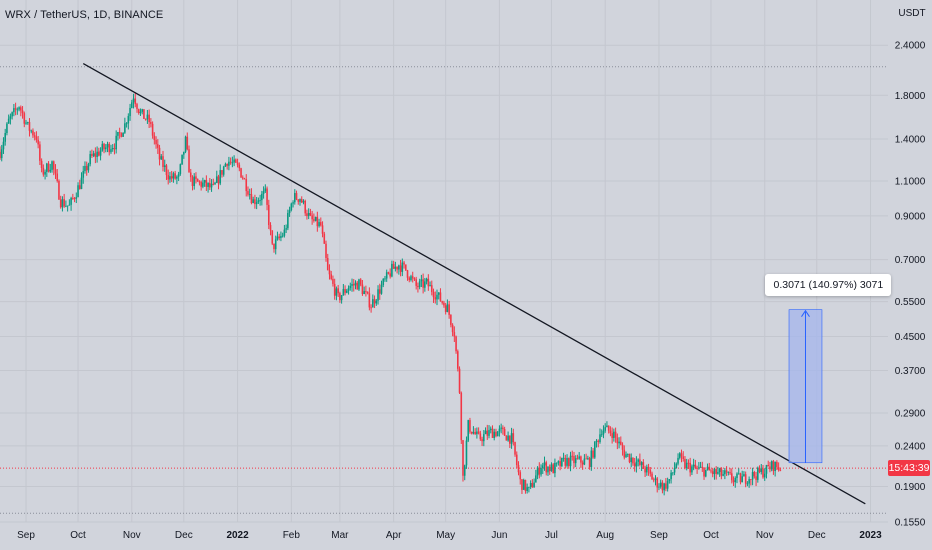  What do you see at coordinates (909, 468) in the screenshot?
I see `last-price-tag: 15:43:39` at bounding box center [909, 468].